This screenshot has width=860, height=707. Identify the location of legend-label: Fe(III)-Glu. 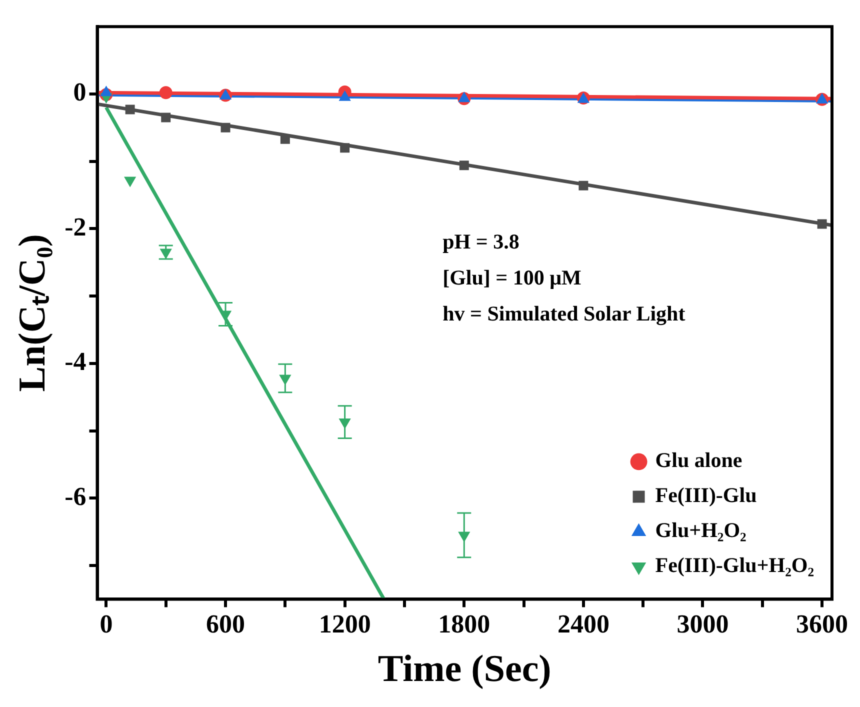
(706, 495).